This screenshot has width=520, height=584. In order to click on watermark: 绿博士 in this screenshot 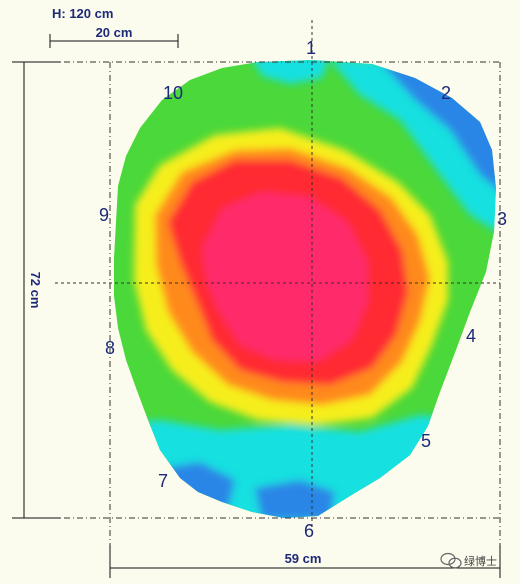, I will do `click(468, 560)`.